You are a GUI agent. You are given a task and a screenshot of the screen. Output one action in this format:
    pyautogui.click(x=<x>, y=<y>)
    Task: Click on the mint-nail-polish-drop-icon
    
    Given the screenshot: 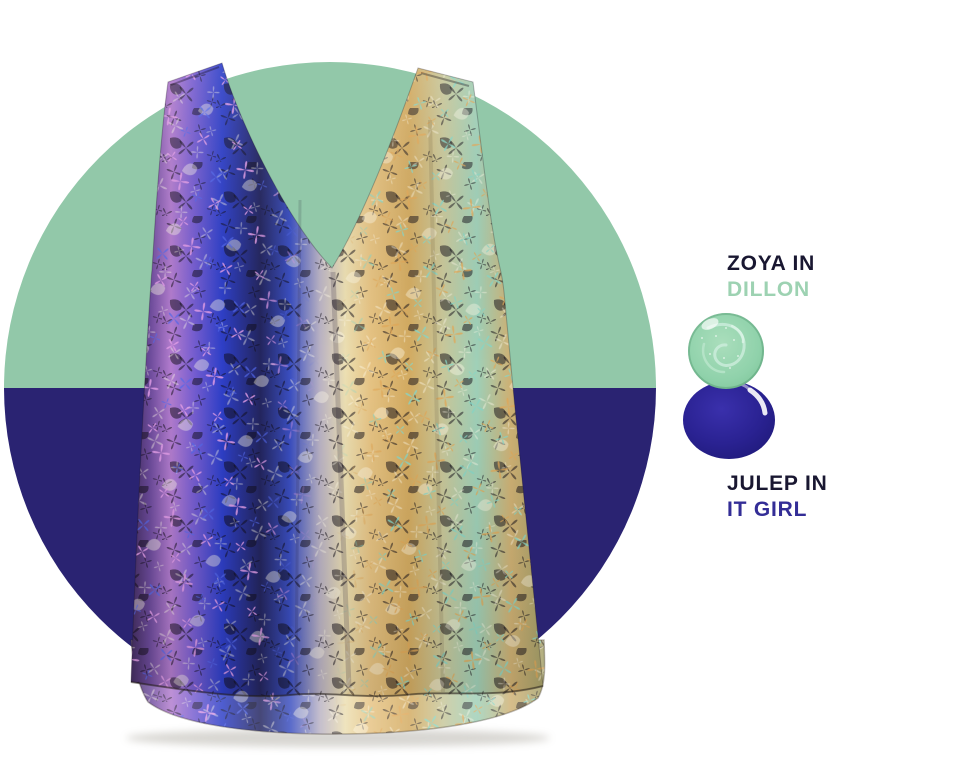 What is the action you would take?
    pyautogui.click(x=726, y=351)
    